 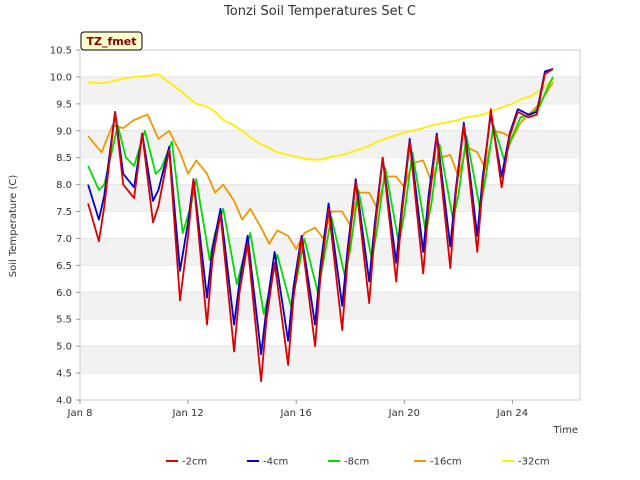 What do you see at coordinates (194, 462) in the screenshot?
I see `legend-label: -2cm` at bounding box center [194, 462].